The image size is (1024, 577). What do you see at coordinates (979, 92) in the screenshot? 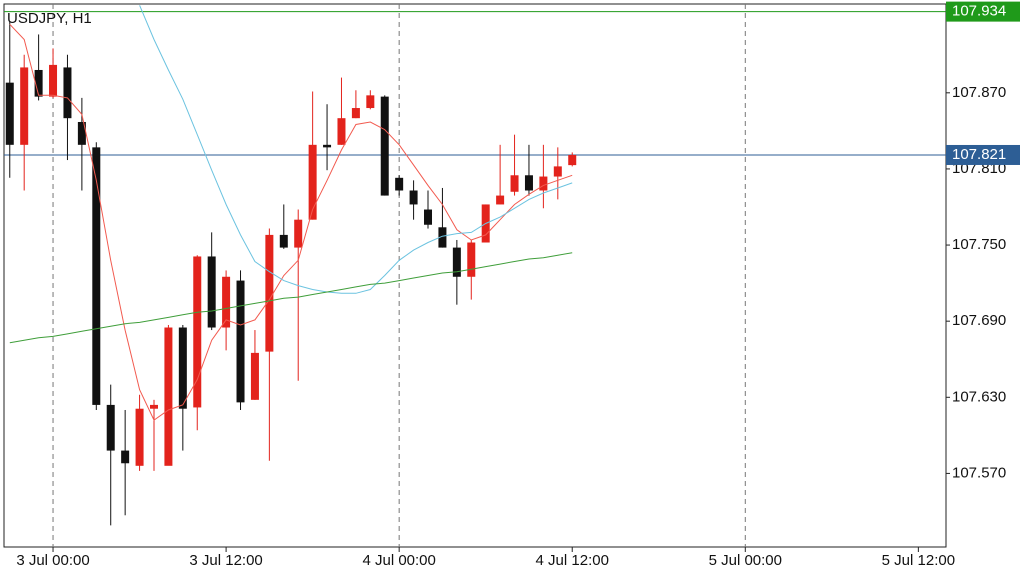
I see `y-tick-label: 107.870` at bounding box center [979, 92].